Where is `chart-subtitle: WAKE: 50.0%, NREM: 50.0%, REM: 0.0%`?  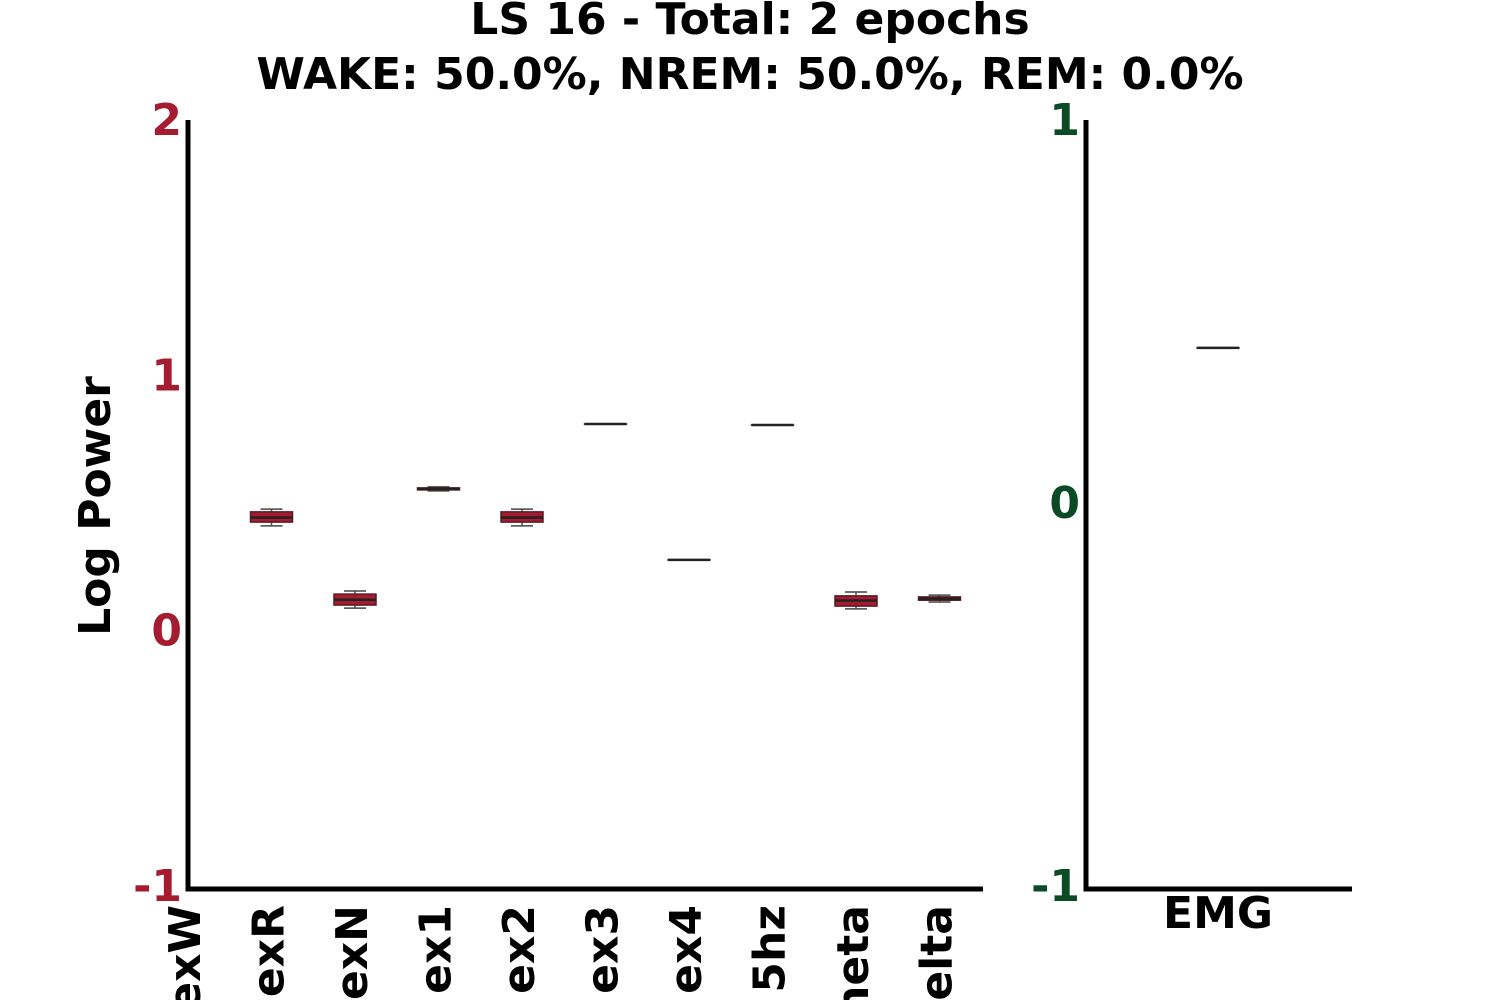 chart-subtitle: WAKE: 50.0%, NREM: 50.0%, REM: 0.0% is located at coordinates (749, 74).